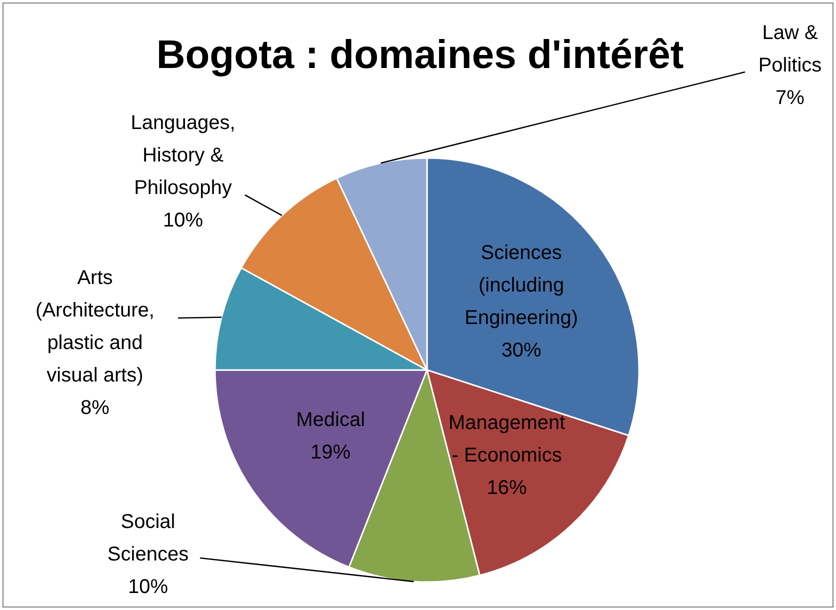  Describe the element at coordinates (521, 285) in the screenshot. I see `slice-label: Sciences (including Engineering)` at that location.